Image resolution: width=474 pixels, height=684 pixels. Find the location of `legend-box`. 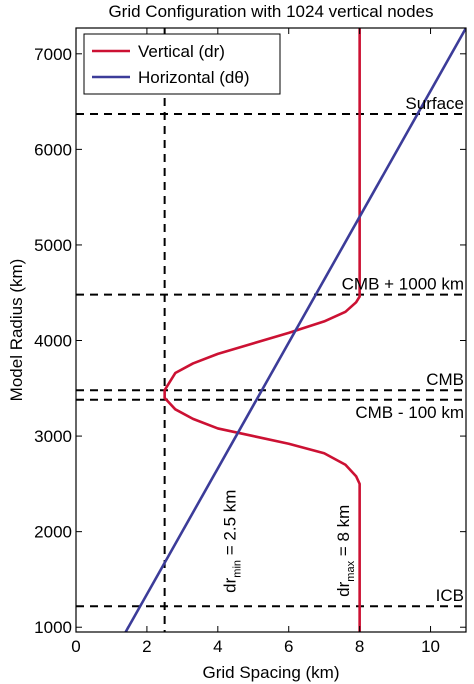

legend-box is located at coordinates (182, 64).